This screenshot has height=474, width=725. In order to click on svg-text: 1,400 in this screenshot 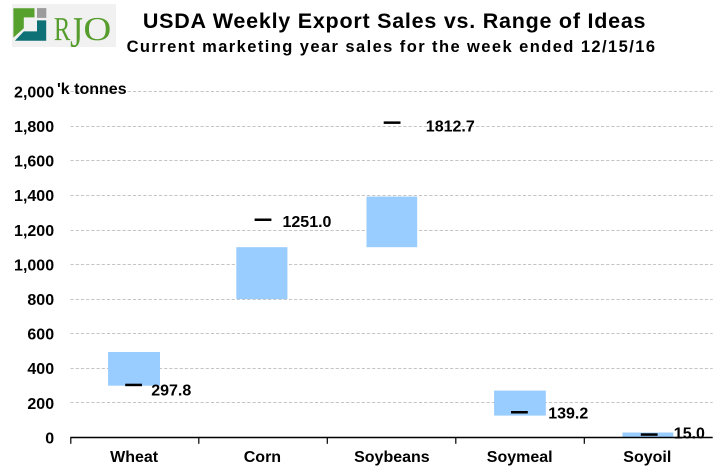, I will do `click(34, 196)`.